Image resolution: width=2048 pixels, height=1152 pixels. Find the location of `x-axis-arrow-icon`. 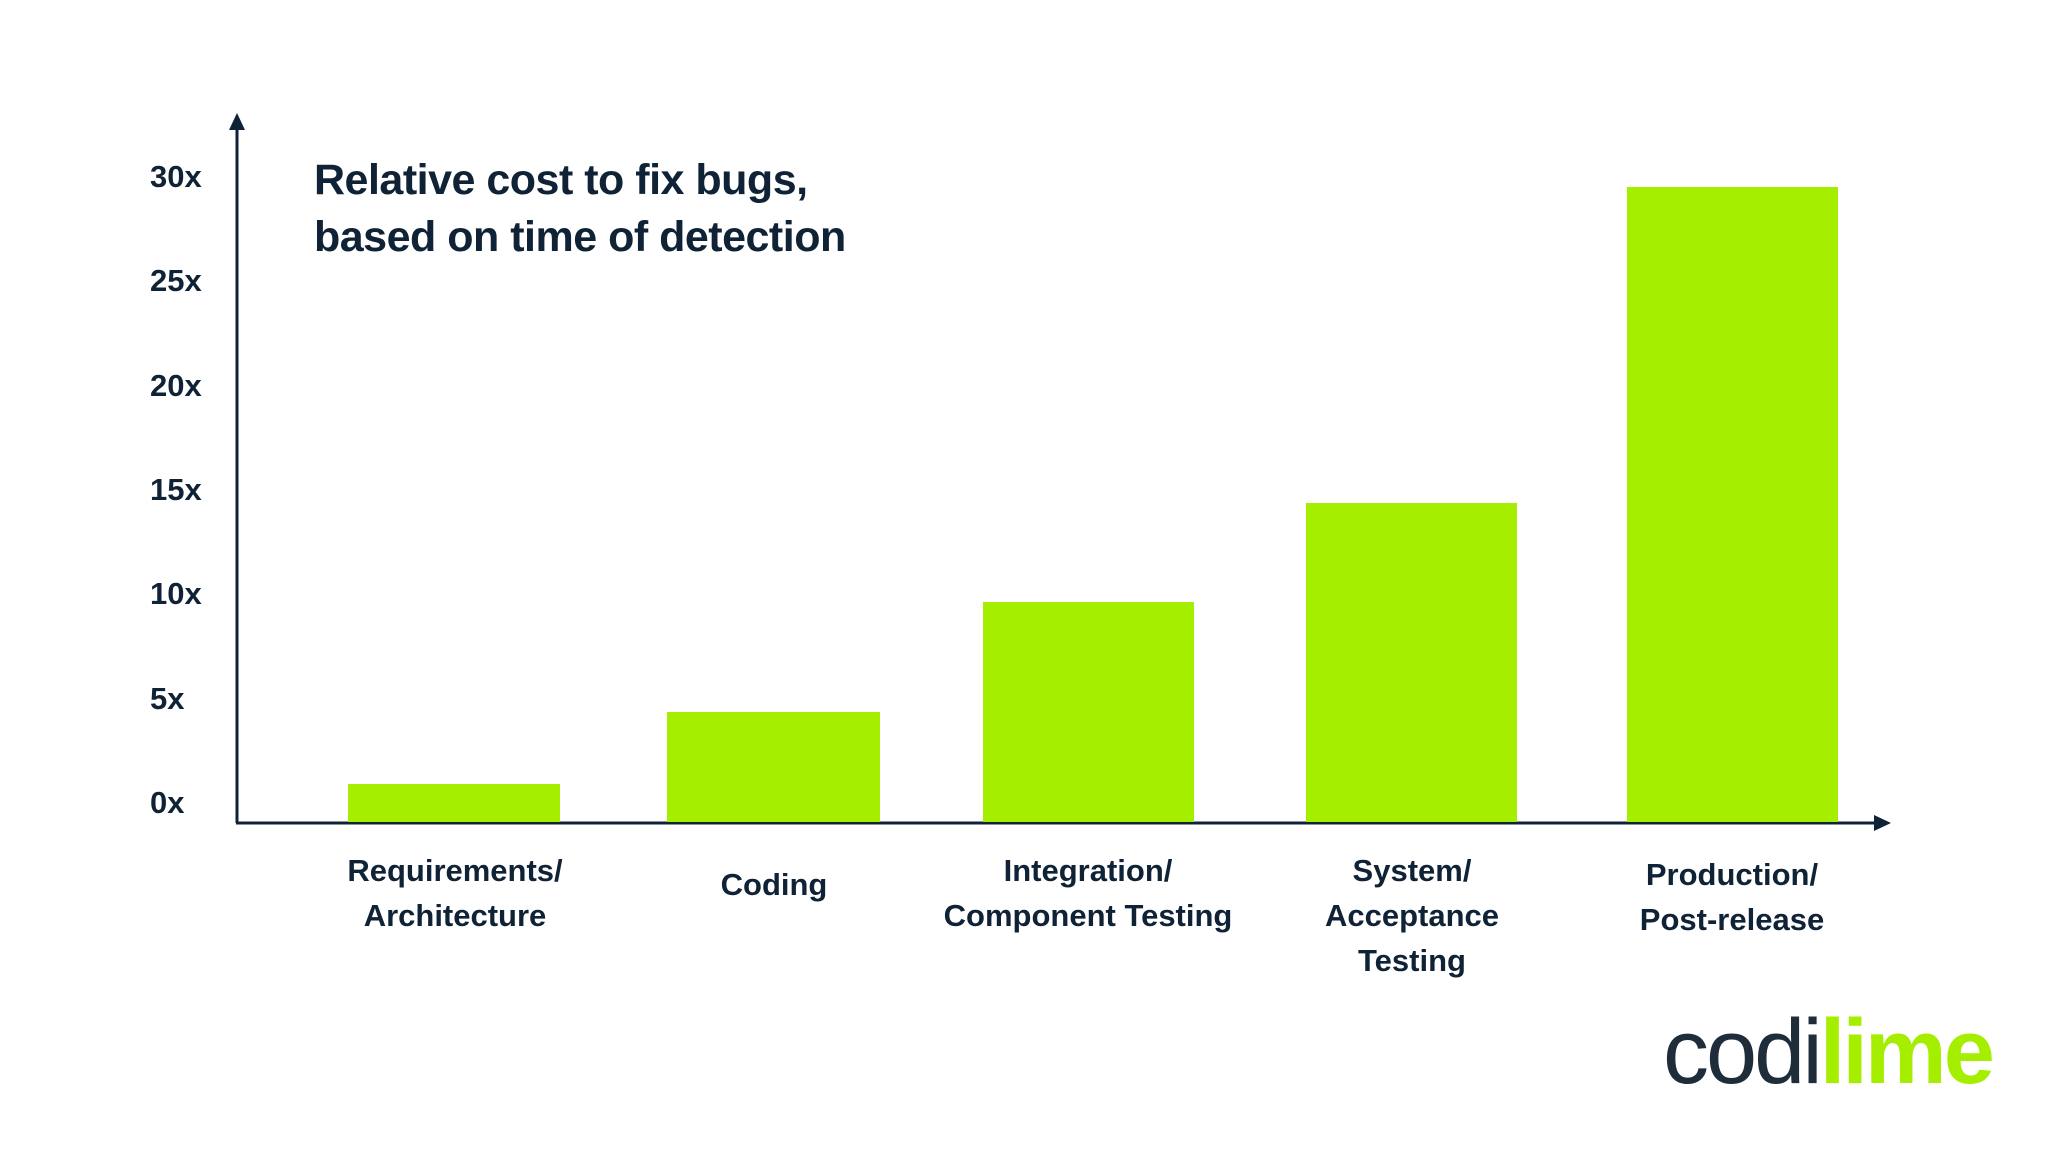

x-axis-arrow-icon is located at coordinates (1882, 823).